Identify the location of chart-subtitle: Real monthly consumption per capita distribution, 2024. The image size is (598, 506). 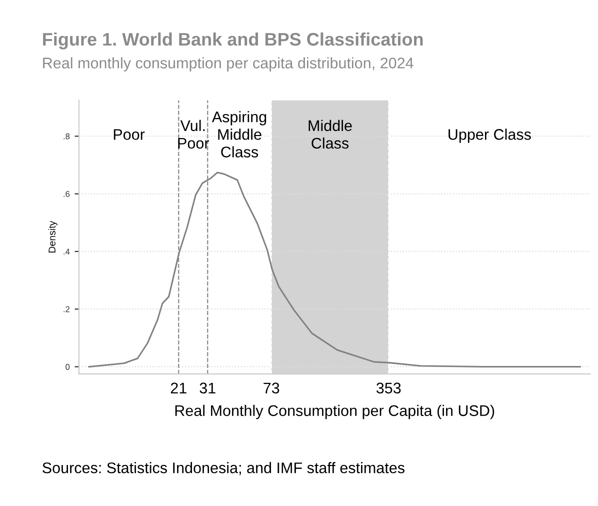
(228, 64).